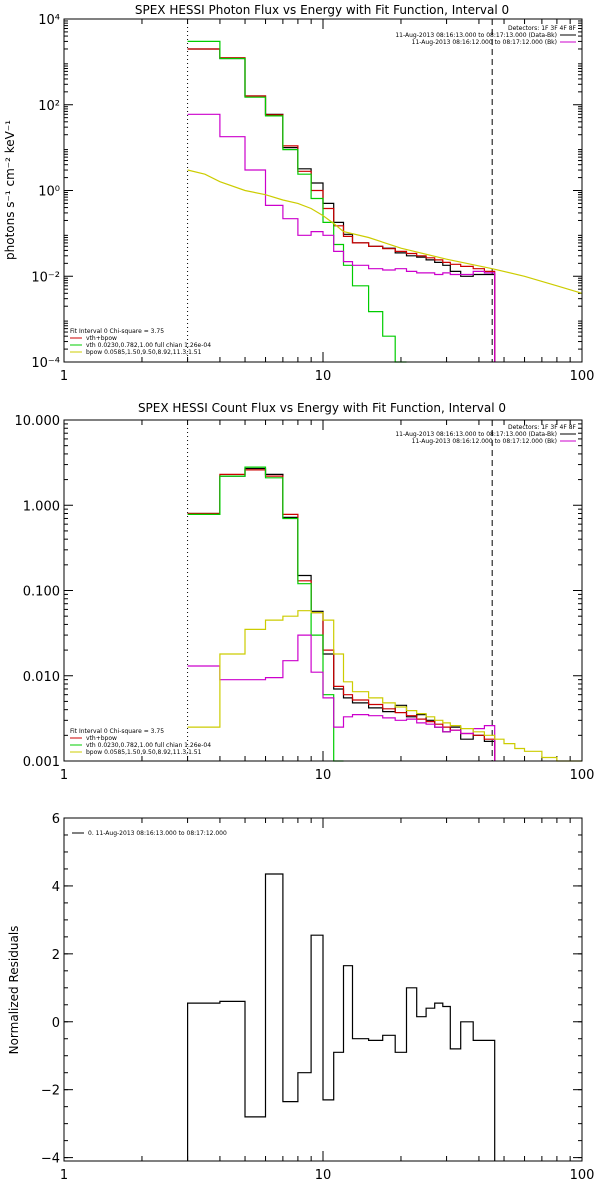 Image resolution: width=600 pixels, height=1200 pixels. I want to click on y-tick-label: 10⁻², so click(45, 277).